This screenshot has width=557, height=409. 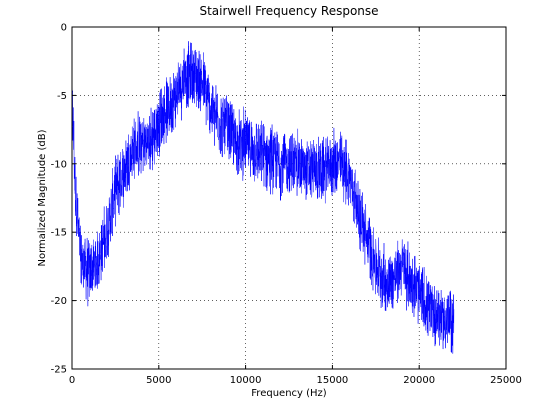 What do you see at coordinates (62, 96) in the screenshot?
I see `y-tick-label: -5` at bounding box center [62, 96].